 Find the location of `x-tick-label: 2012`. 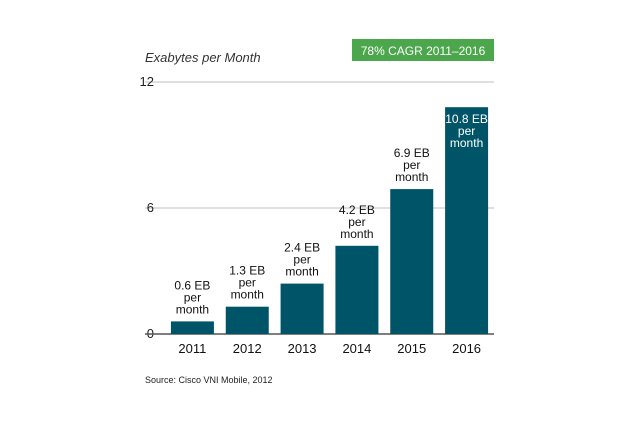

x-tick-label: 2012 is located at coordinates (247, 348).